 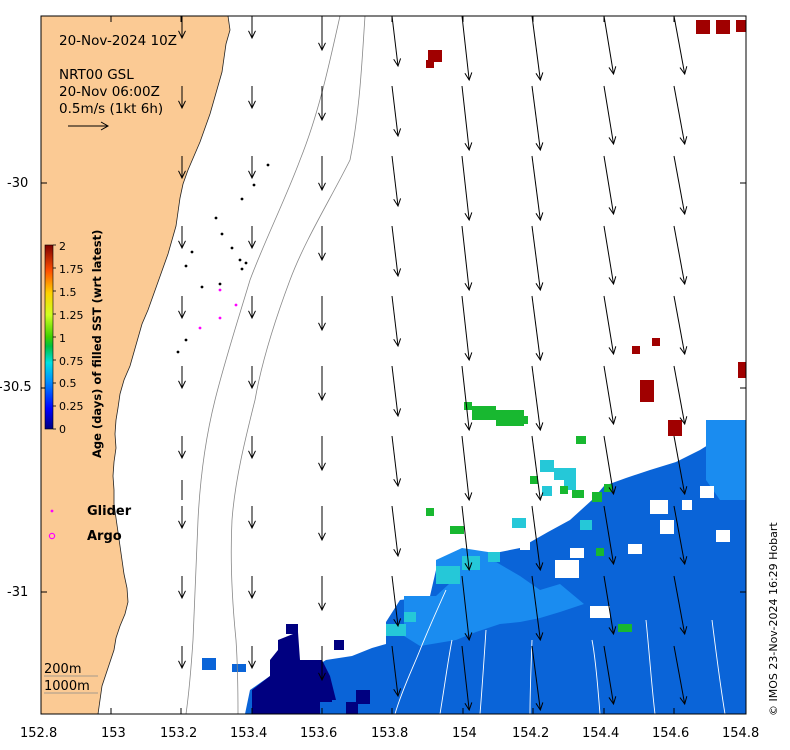 What do you see at coordinates (464, 733) in the screenshot?
I see `x-tick-label: 154` at bounding box center [464, 733].